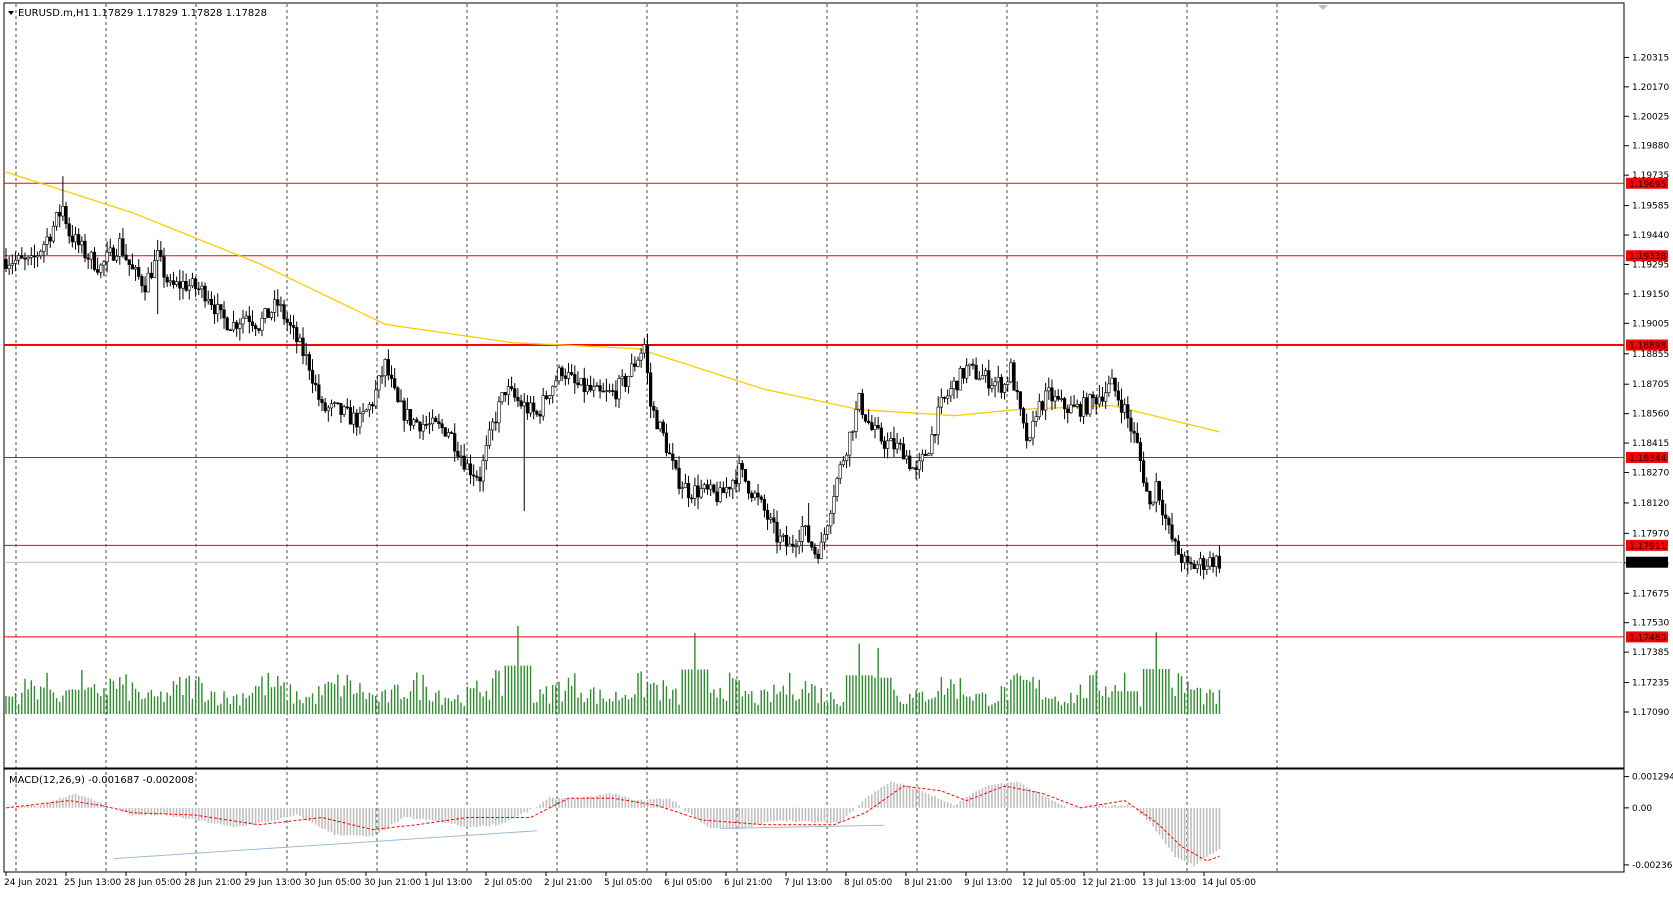 The image size is (1673, 897). I want to click on price-tick-label: 1.19440, so click(1650, 236).